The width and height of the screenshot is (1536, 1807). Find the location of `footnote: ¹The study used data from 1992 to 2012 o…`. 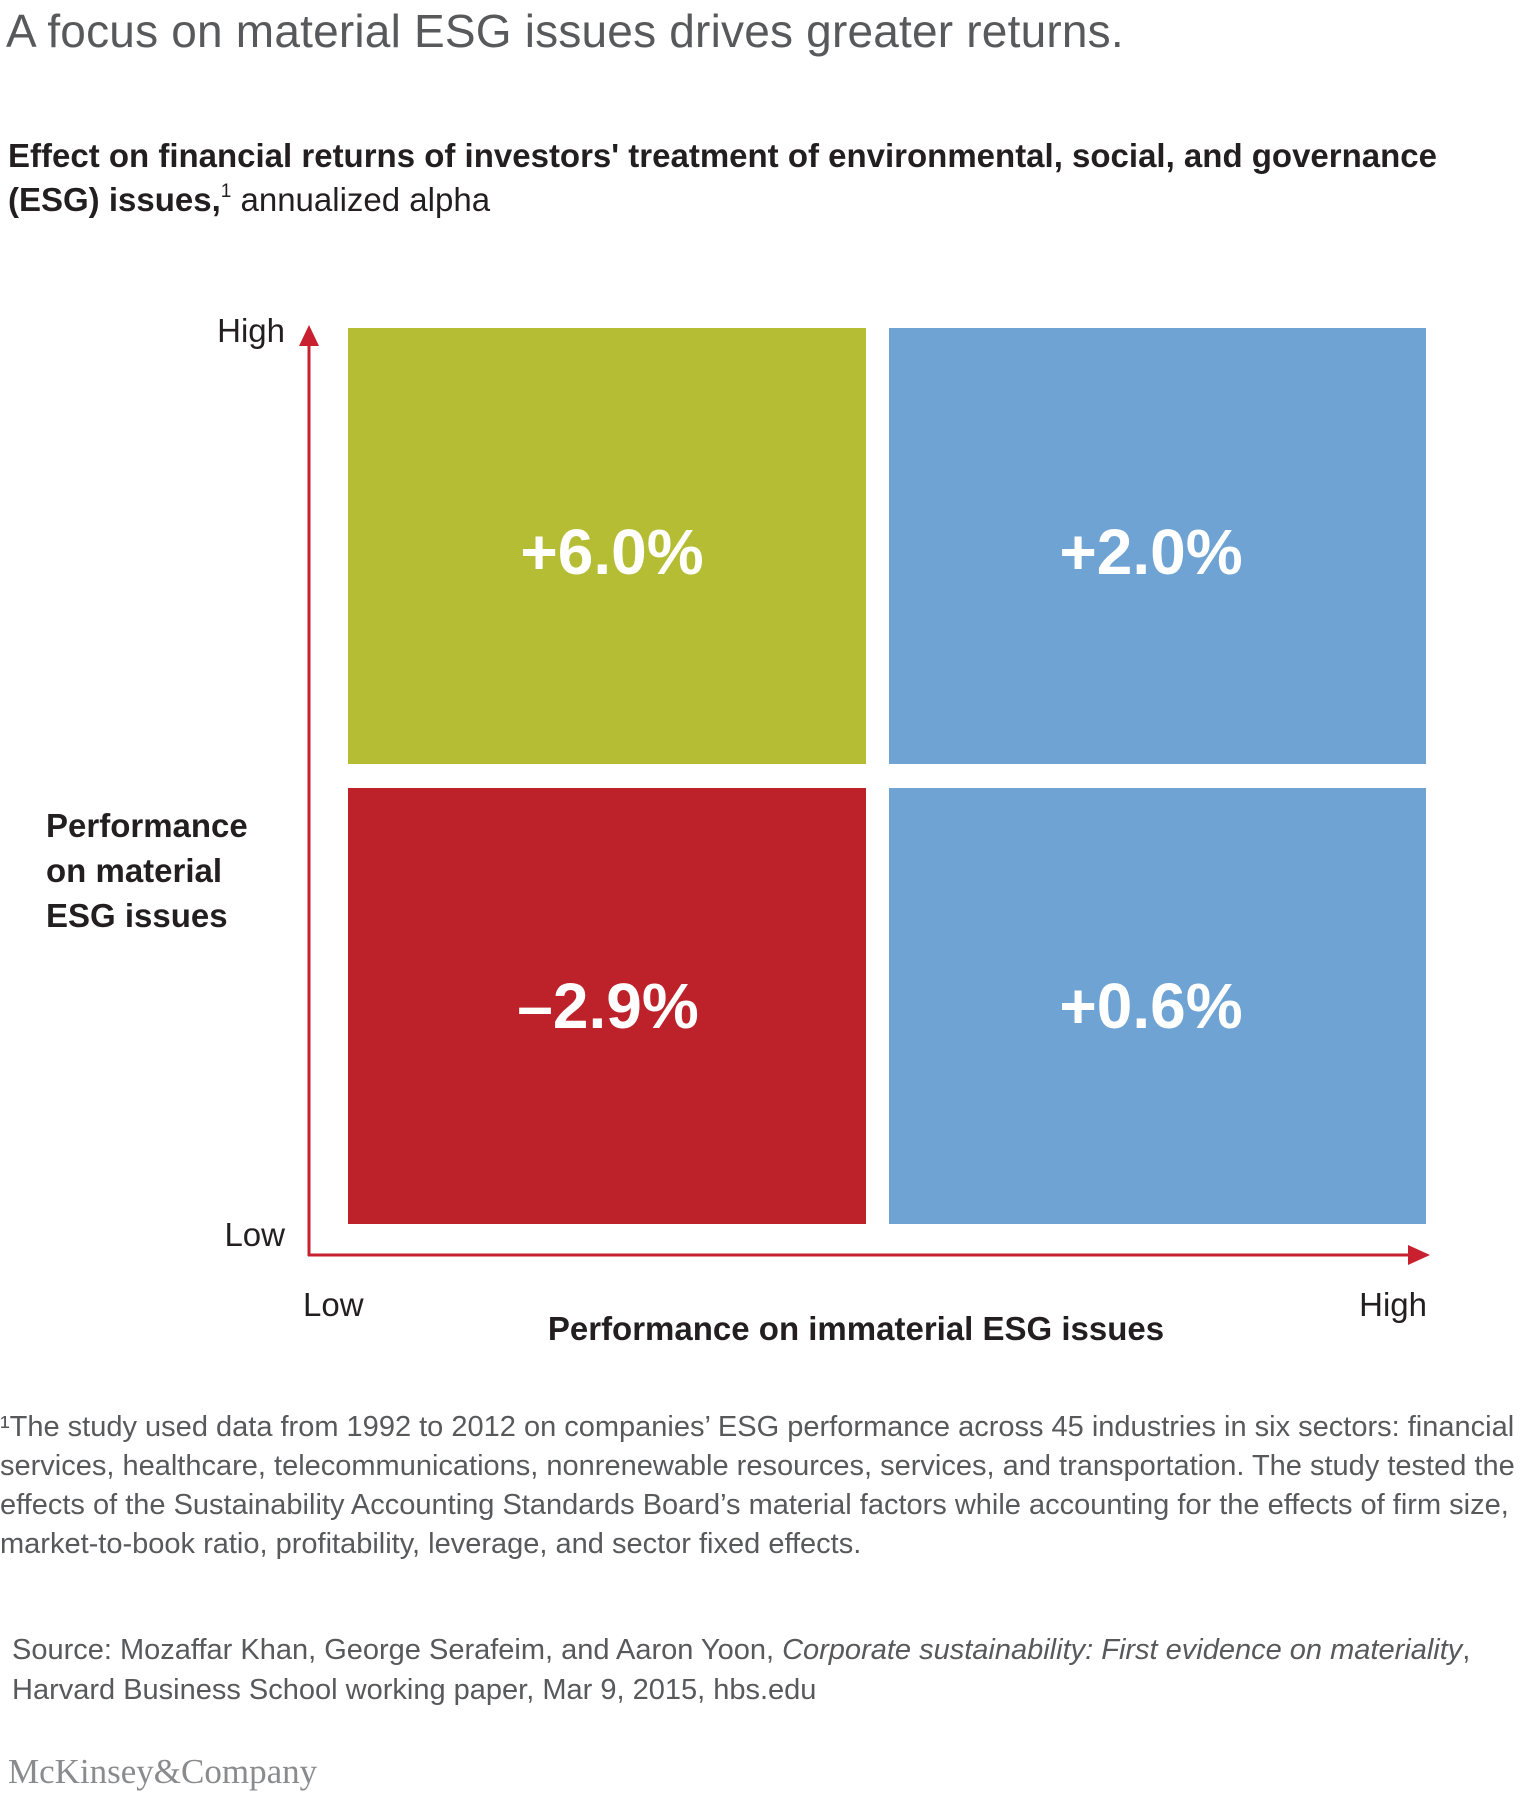

footnote: ¹The study used data from 1992 to 2012 o… is located at coordinates (757, 1485).